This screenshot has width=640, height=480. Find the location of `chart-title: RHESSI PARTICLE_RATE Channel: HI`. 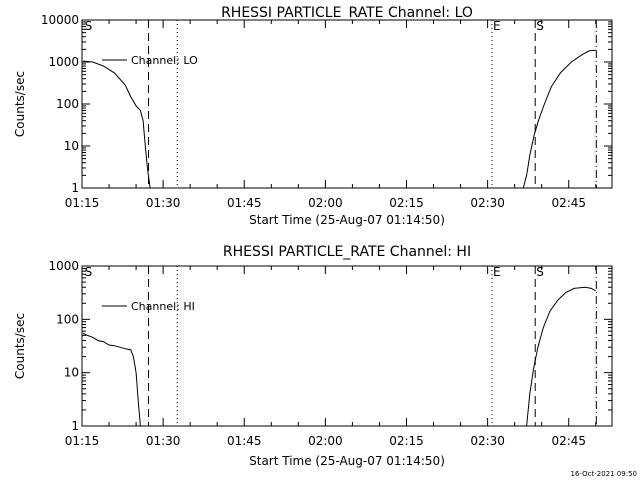

chart-title: RHESSI PARTICLE_RATE Channel: HI is located at coordinates (347, 252).